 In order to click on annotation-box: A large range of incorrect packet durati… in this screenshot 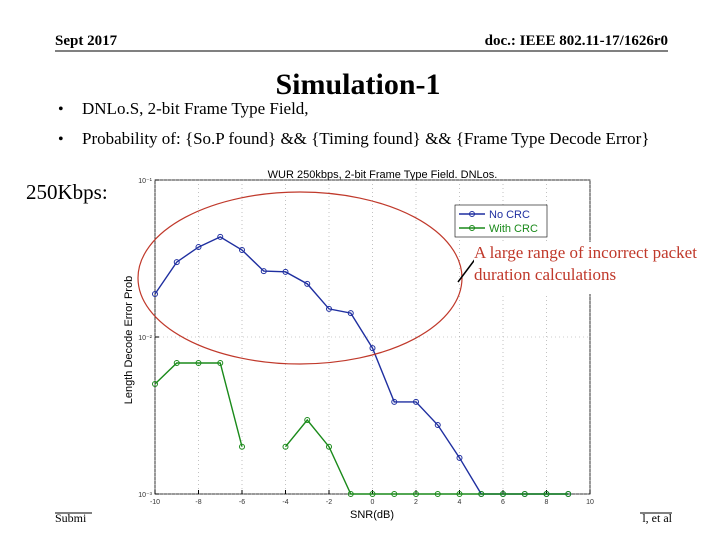, I will do `click(585, 263)`.